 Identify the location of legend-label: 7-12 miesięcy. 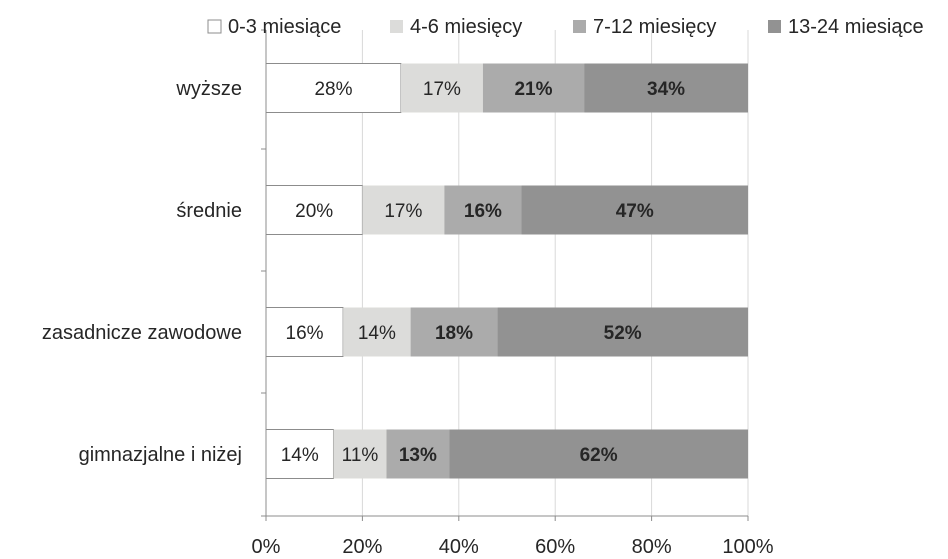
(654, 27).